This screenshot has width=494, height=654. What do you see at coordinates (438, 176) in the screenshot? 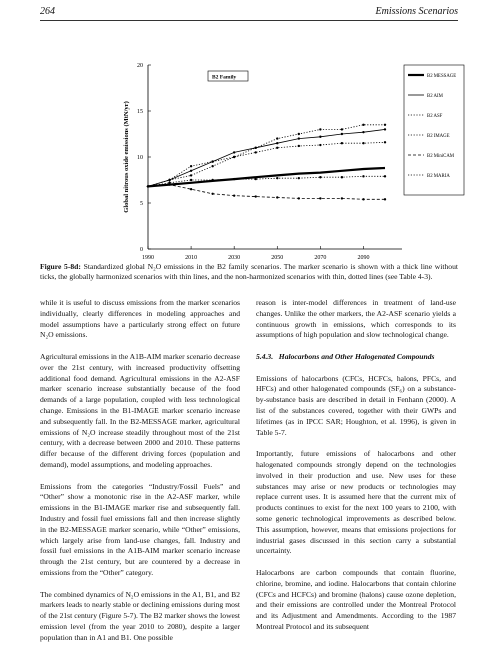
I see `legend-label: B2 MARIA` at bounding box center [438, 176].